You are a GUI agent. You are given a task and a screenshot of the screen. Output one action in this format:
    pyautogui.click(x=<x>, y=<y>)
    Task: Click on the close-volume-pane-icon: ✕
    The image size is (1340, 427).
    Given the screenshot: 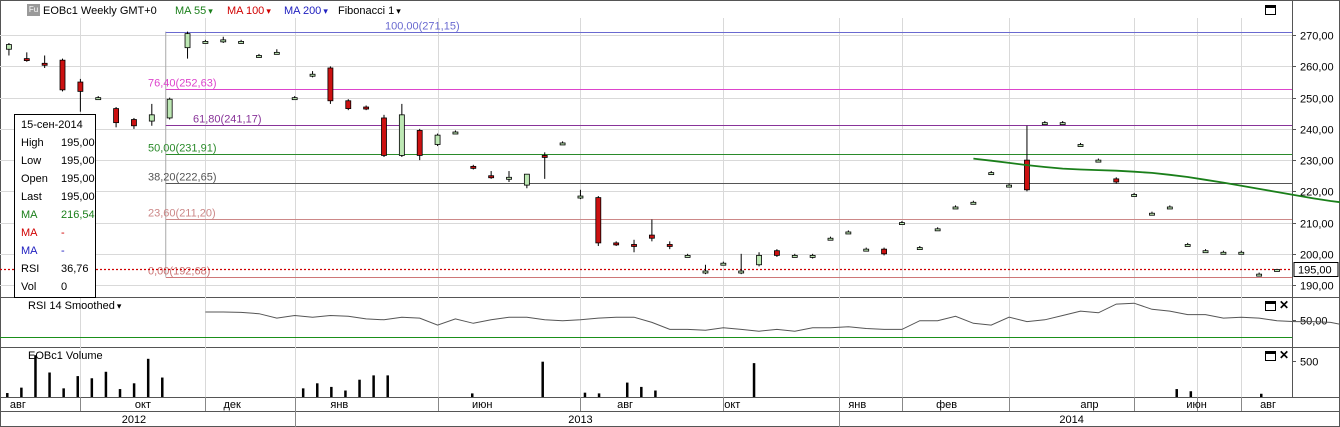 What is the action you would take?
    pyautogui.click(x=1284, y=355)
    